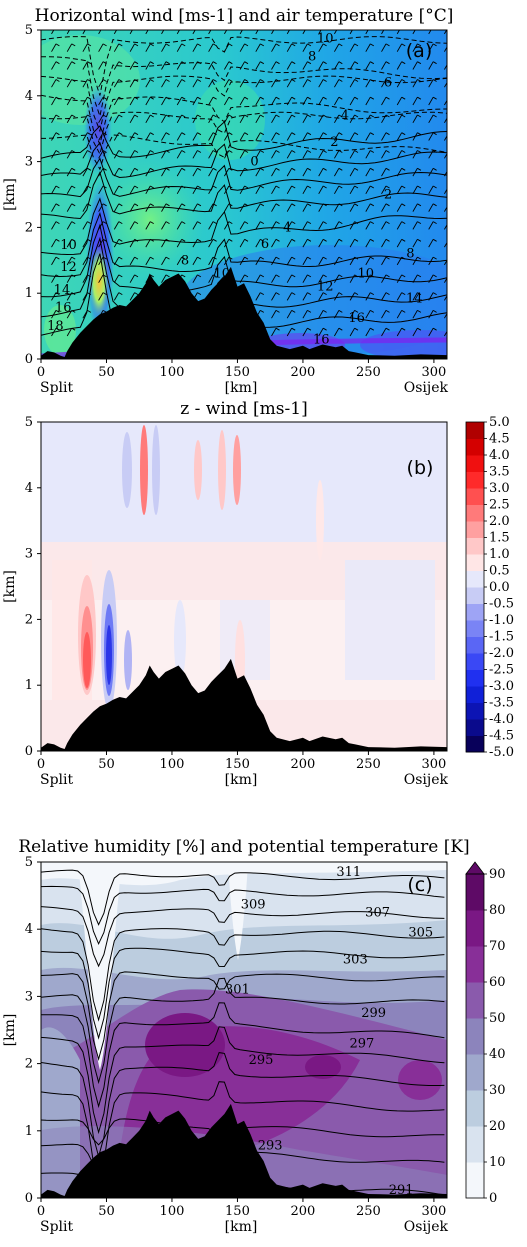 Image resolution: width=527 pixels, height=1247 pixels. I want to click on colorbar-tick-label: -4.0, so click(501, 719).